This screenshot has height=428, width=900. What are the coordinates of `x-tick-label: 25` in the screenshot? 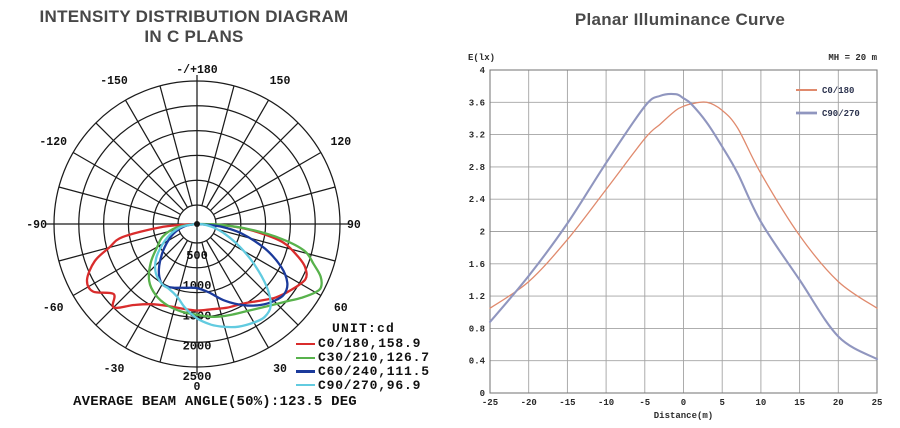 It's located at (877, 403).